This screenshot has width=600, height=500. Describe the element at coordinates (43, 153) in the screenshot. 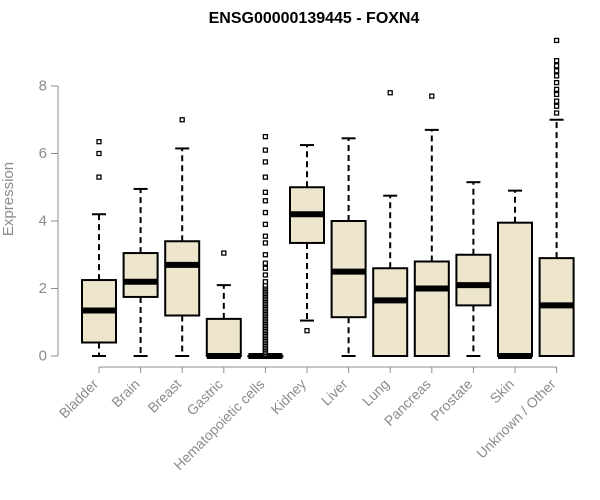

I see `y-tick-label: 6` at that location.